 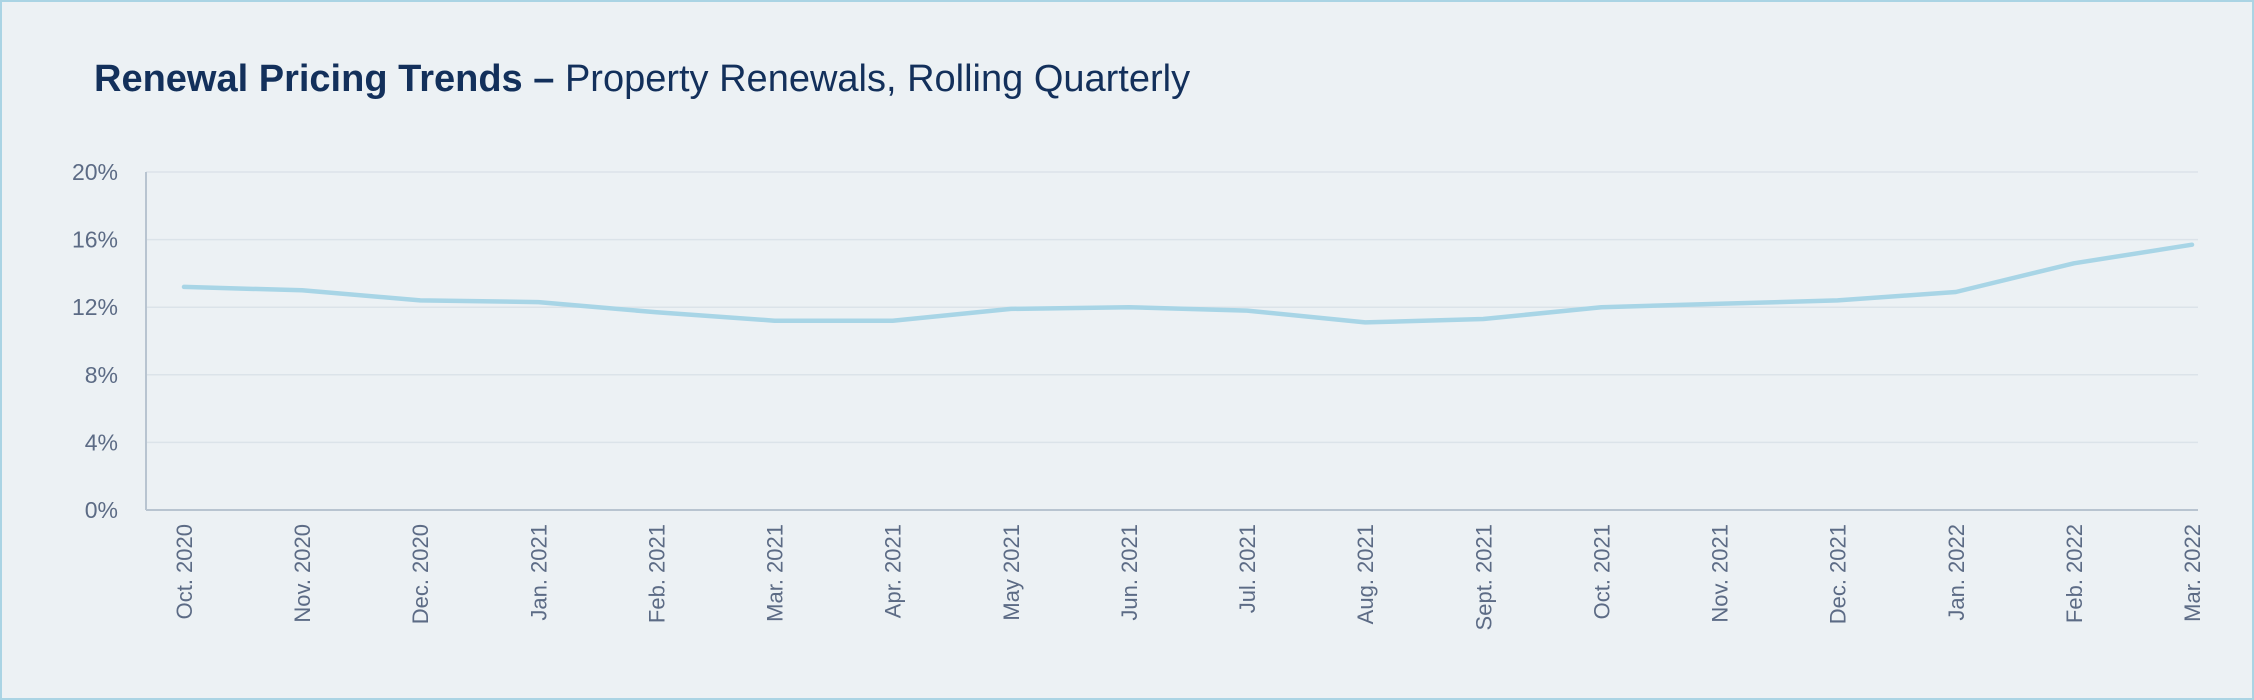 What do you see at coordinates (101, 442) in the screenshot?
I see `y-tick-label: 4%` at bounding box center [101, 442].